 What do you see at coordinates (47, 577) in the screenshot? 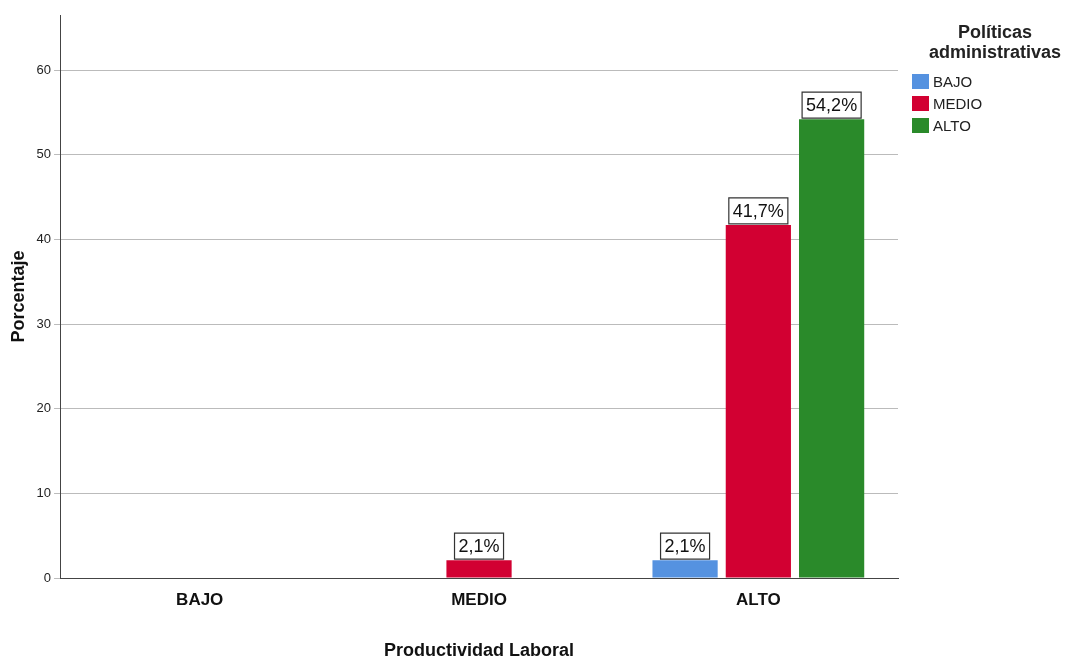
I see `y-tick-label: 0` at bounding box center [47, 577].